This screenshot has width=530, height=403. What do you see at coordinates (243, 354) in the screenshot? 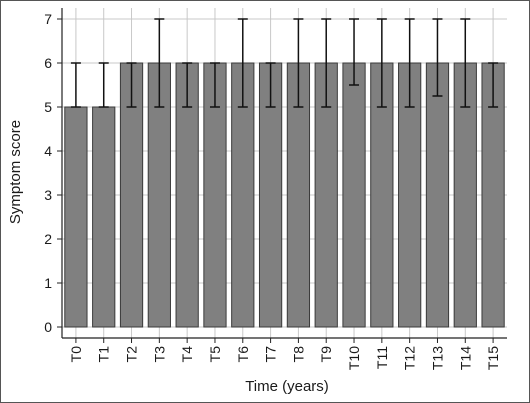
I see `x-tick-label: T6` at bounding box center [243, 354].